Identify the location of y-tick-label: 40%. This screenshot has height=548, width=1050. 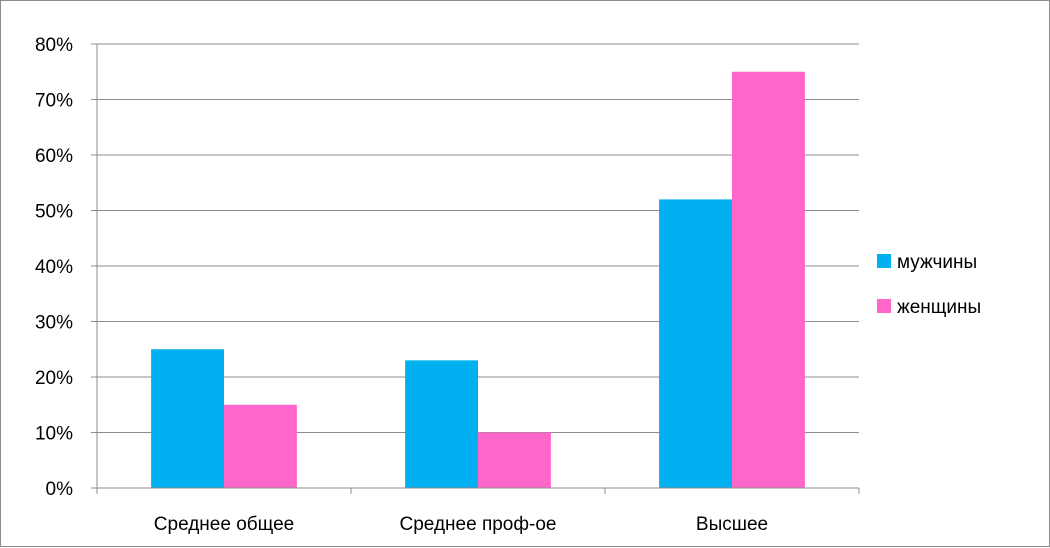
(54, 267).